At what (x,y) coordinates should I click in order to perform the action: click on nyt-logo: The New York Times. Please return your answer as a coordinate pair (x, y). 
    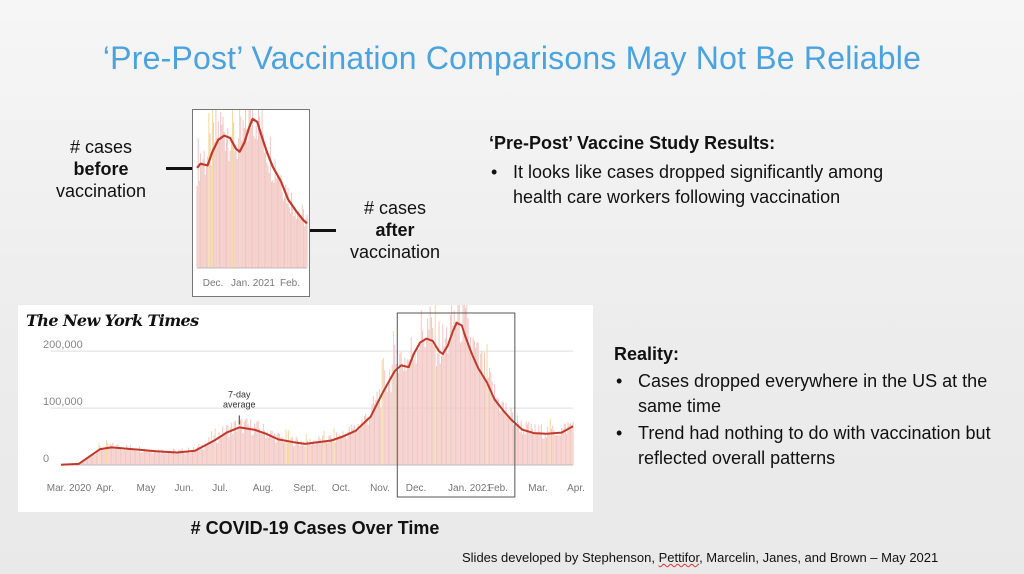
    Looking at the image, I should click on (112, 320).